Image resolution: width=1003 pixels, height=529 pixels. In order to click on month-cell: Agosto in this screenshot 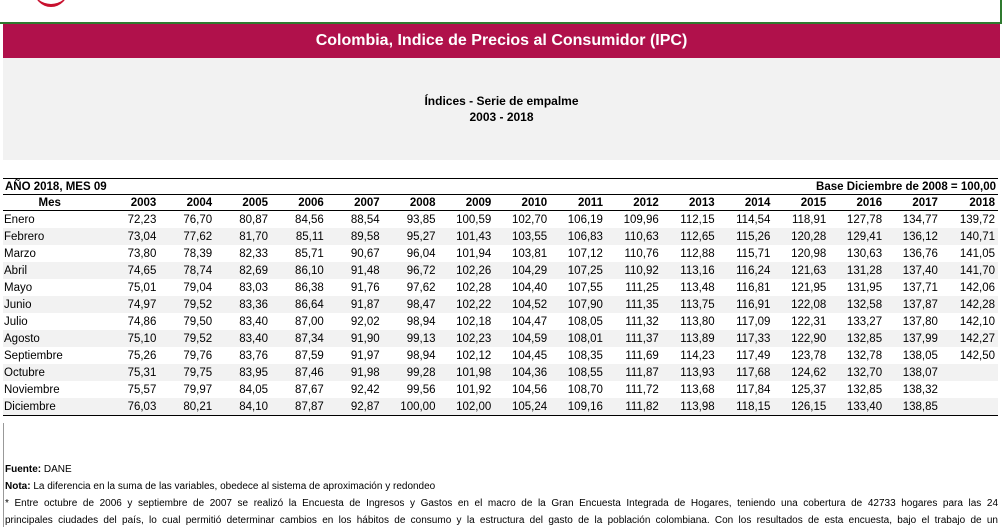, I will do `click(51, 338)`.